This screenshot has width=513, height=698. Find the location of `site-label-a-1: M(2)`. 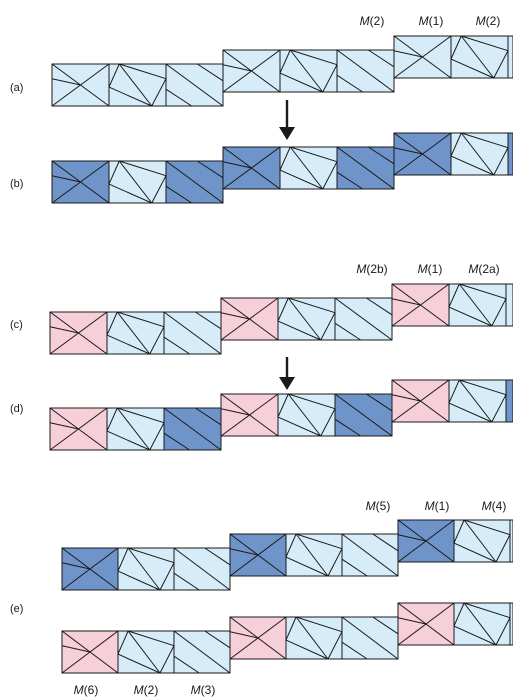

site-label-a-1: M(2) is located at coordinates (372, 21).